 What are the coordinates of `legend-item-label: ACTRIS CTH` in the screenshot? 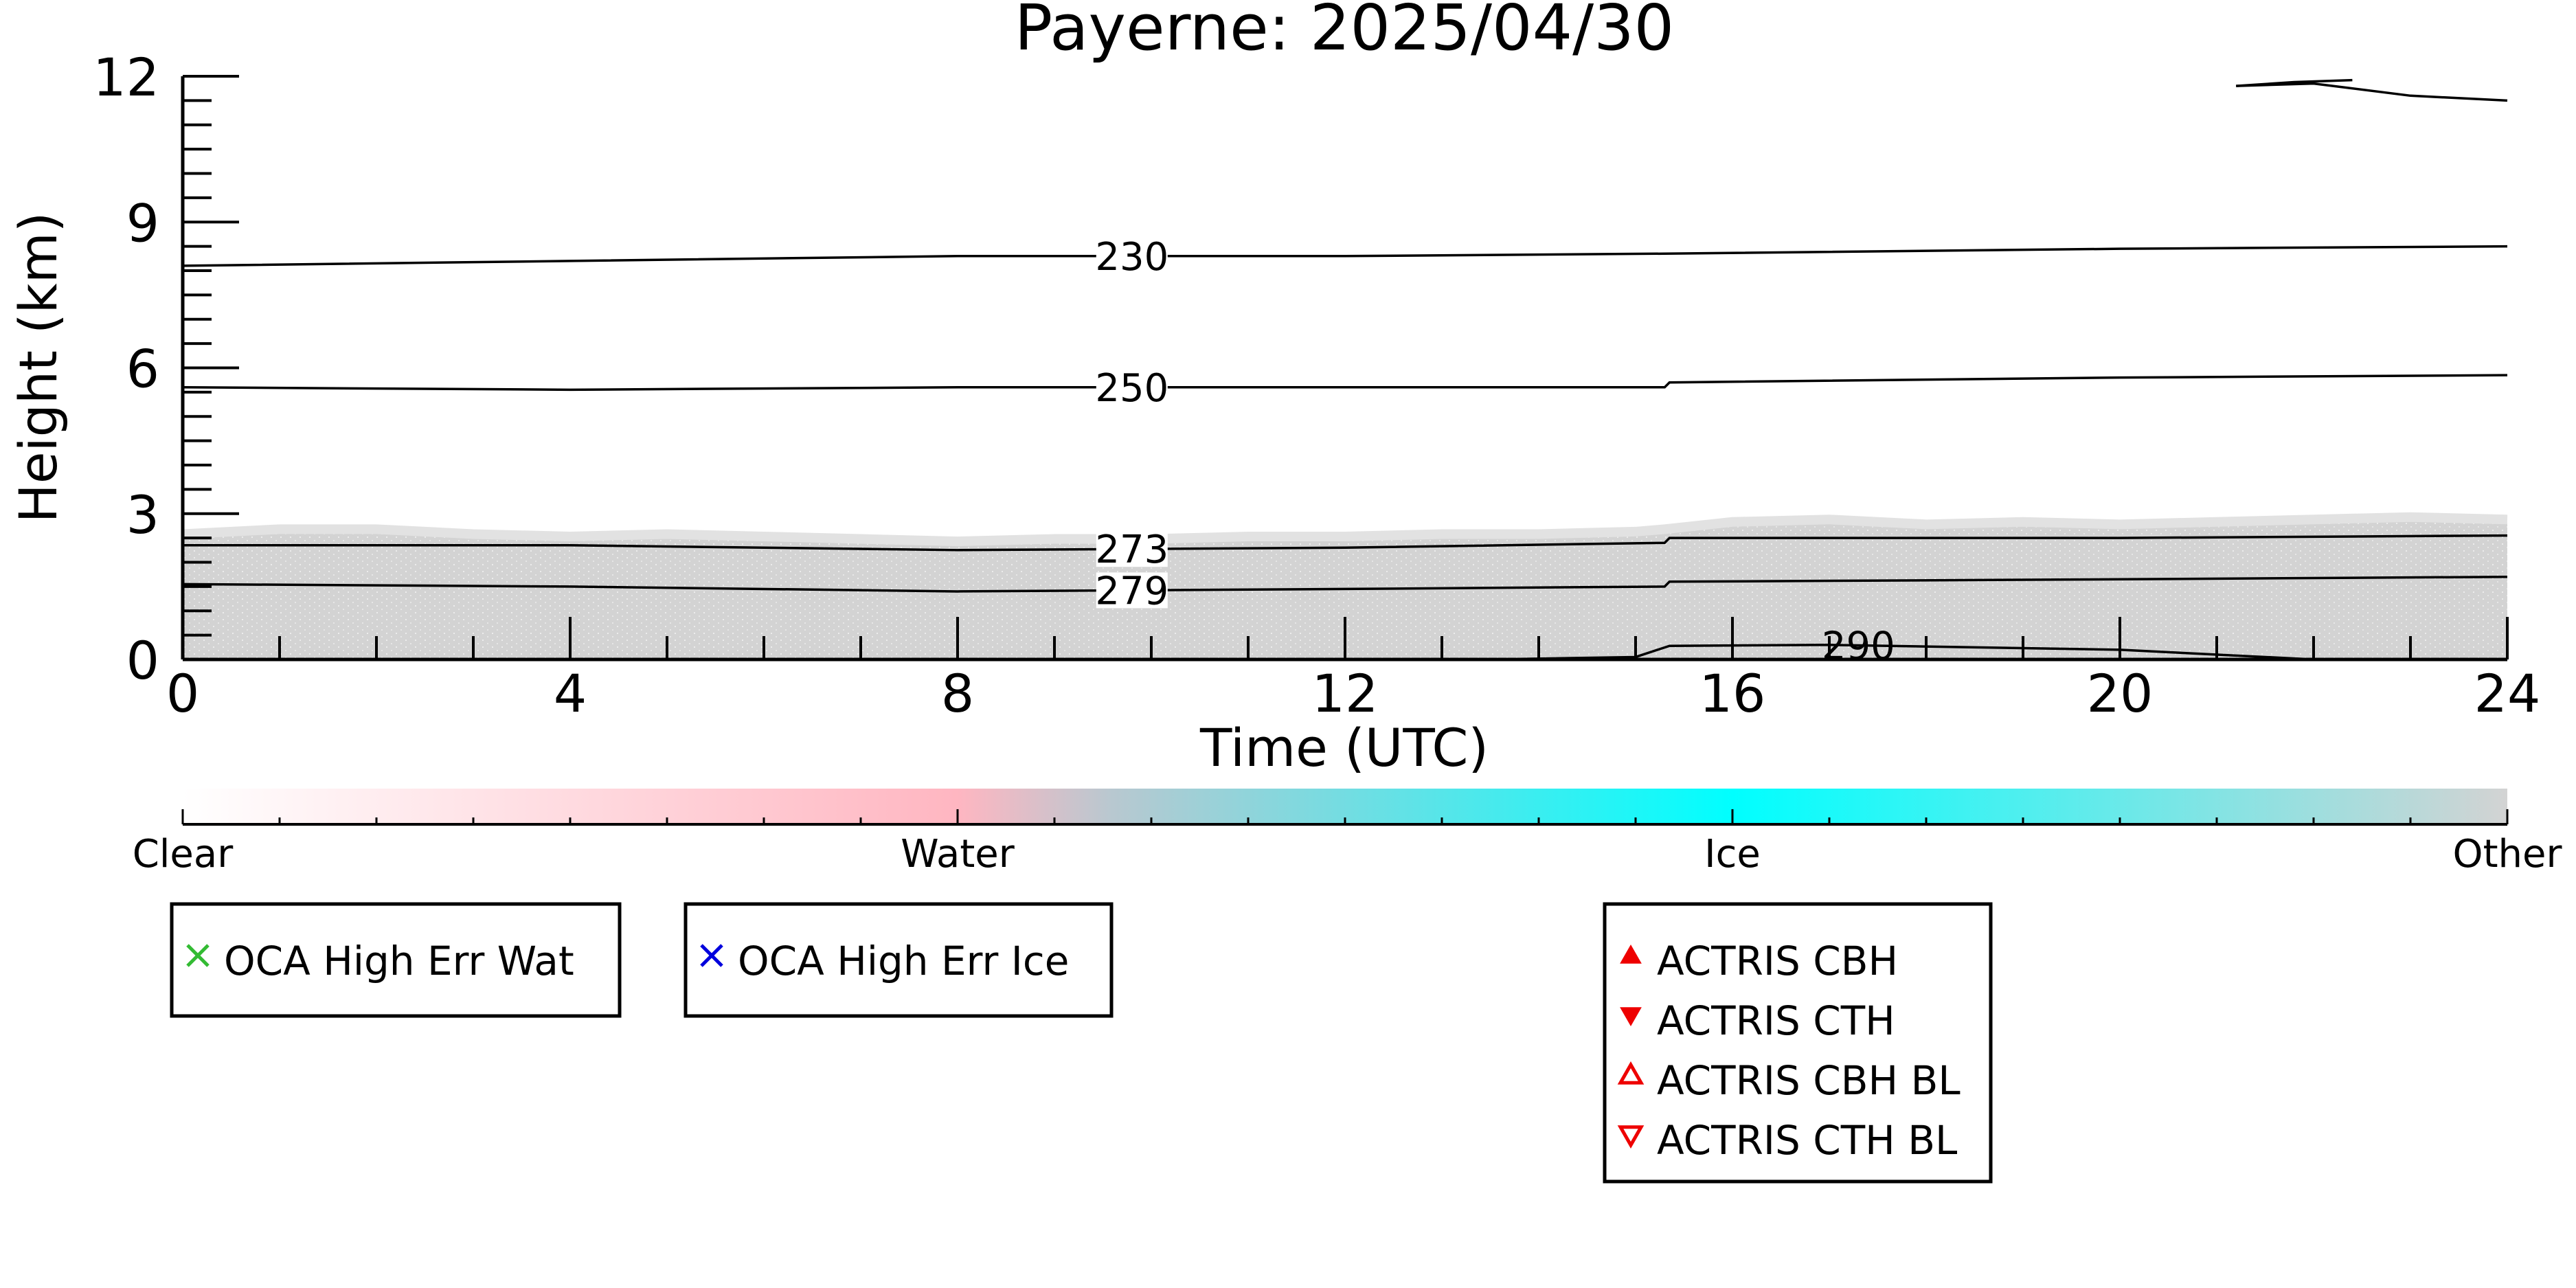 It's located at (1776, 1020).